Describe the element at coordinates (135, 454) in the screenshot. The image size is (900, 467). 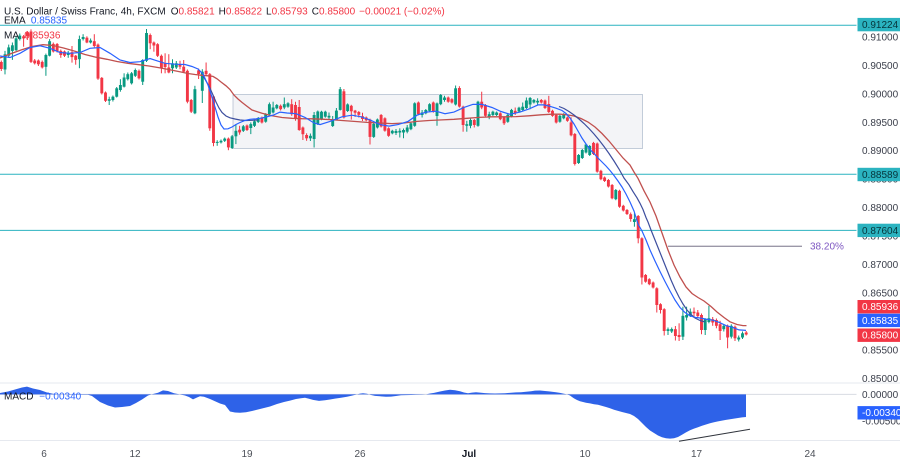
I see `svg-text: 12` at that location.